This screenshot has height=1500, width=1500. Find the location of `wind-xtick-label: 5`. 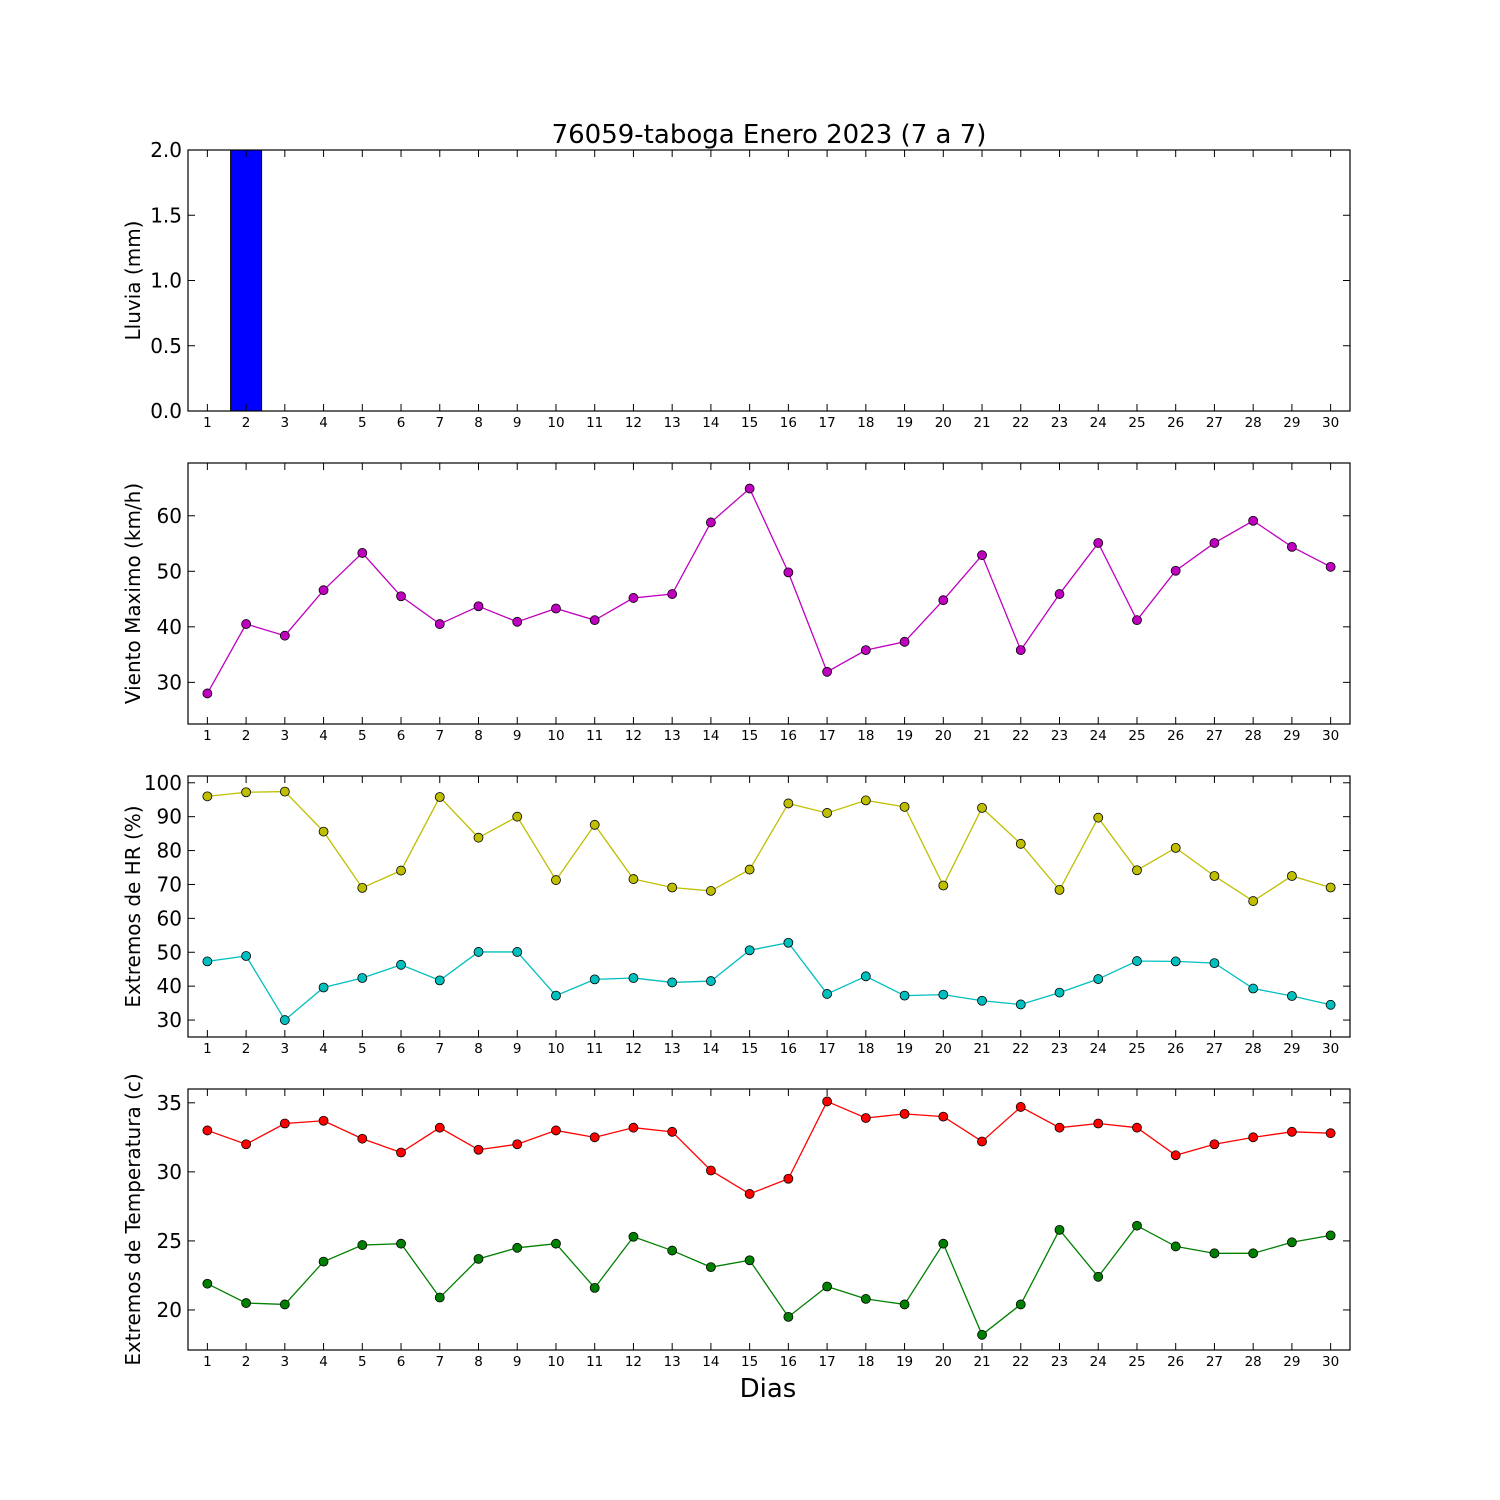

wind-xtick-label: 5 is located at coordinates (362, 736).